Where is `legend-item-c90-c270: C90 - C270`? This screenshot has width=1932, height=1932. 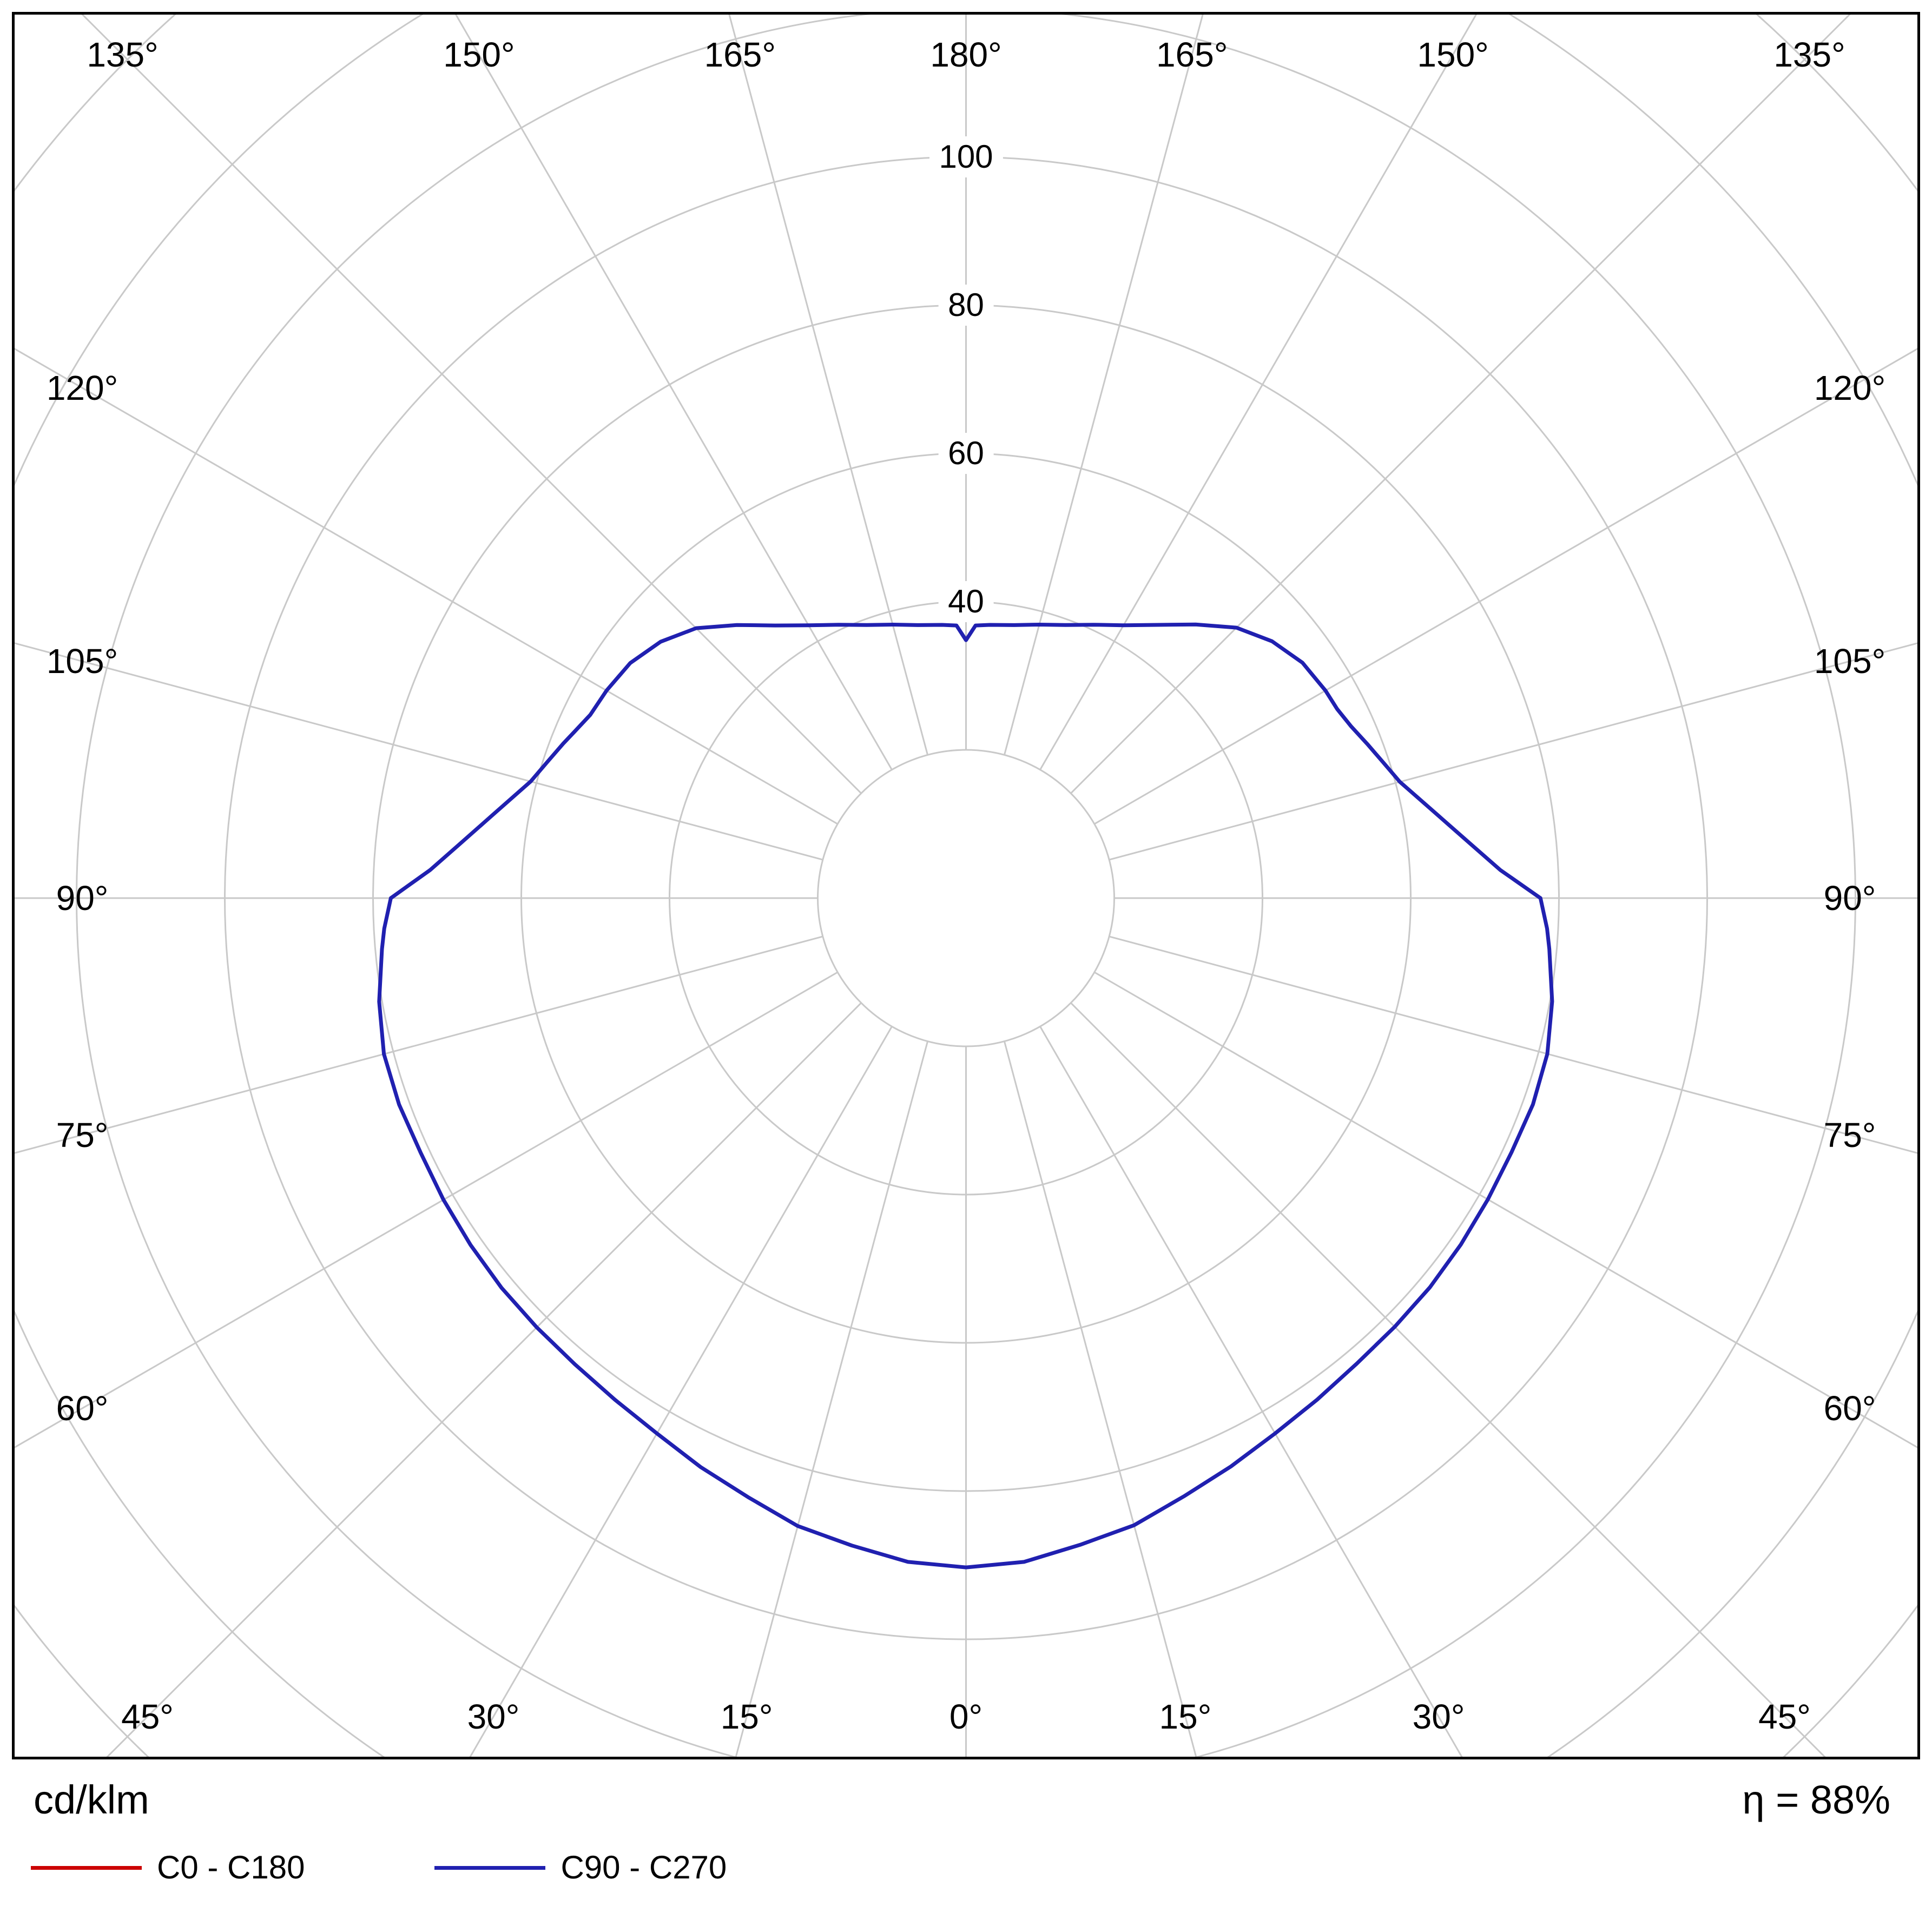
legend-item-c90-c270: C90 - C270 is located at coordinates (580, 1867).